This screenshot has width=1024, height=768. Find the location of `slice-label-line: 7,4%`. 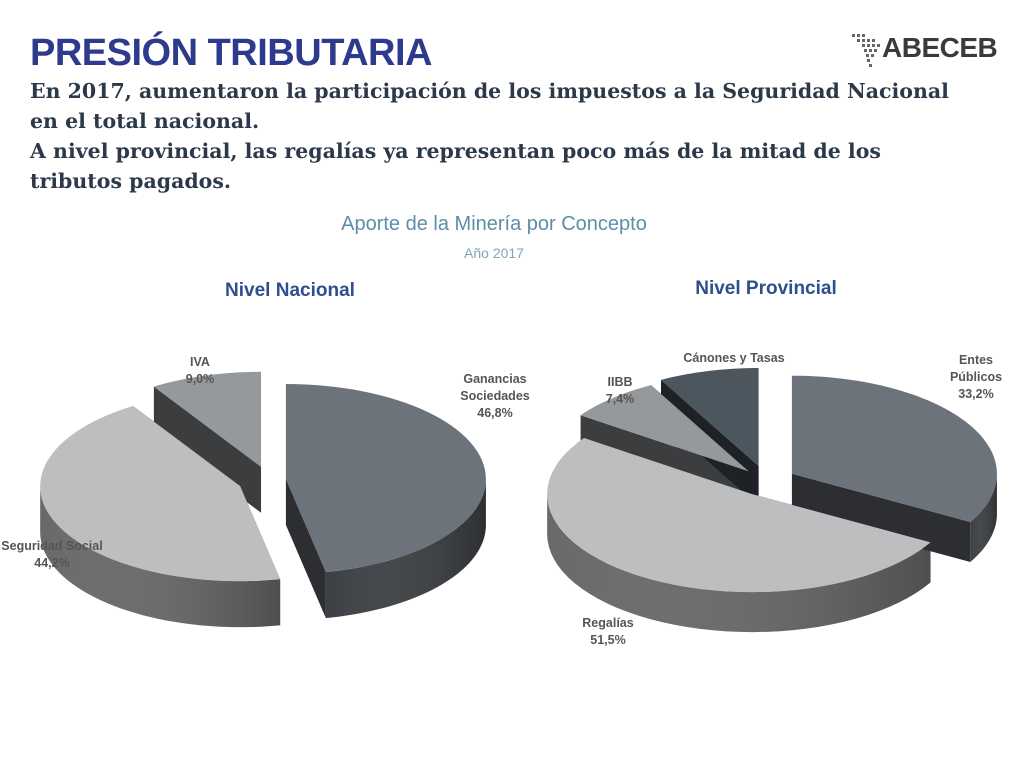

slice-label-line: 7,4% is located at coordinates (620, 399).